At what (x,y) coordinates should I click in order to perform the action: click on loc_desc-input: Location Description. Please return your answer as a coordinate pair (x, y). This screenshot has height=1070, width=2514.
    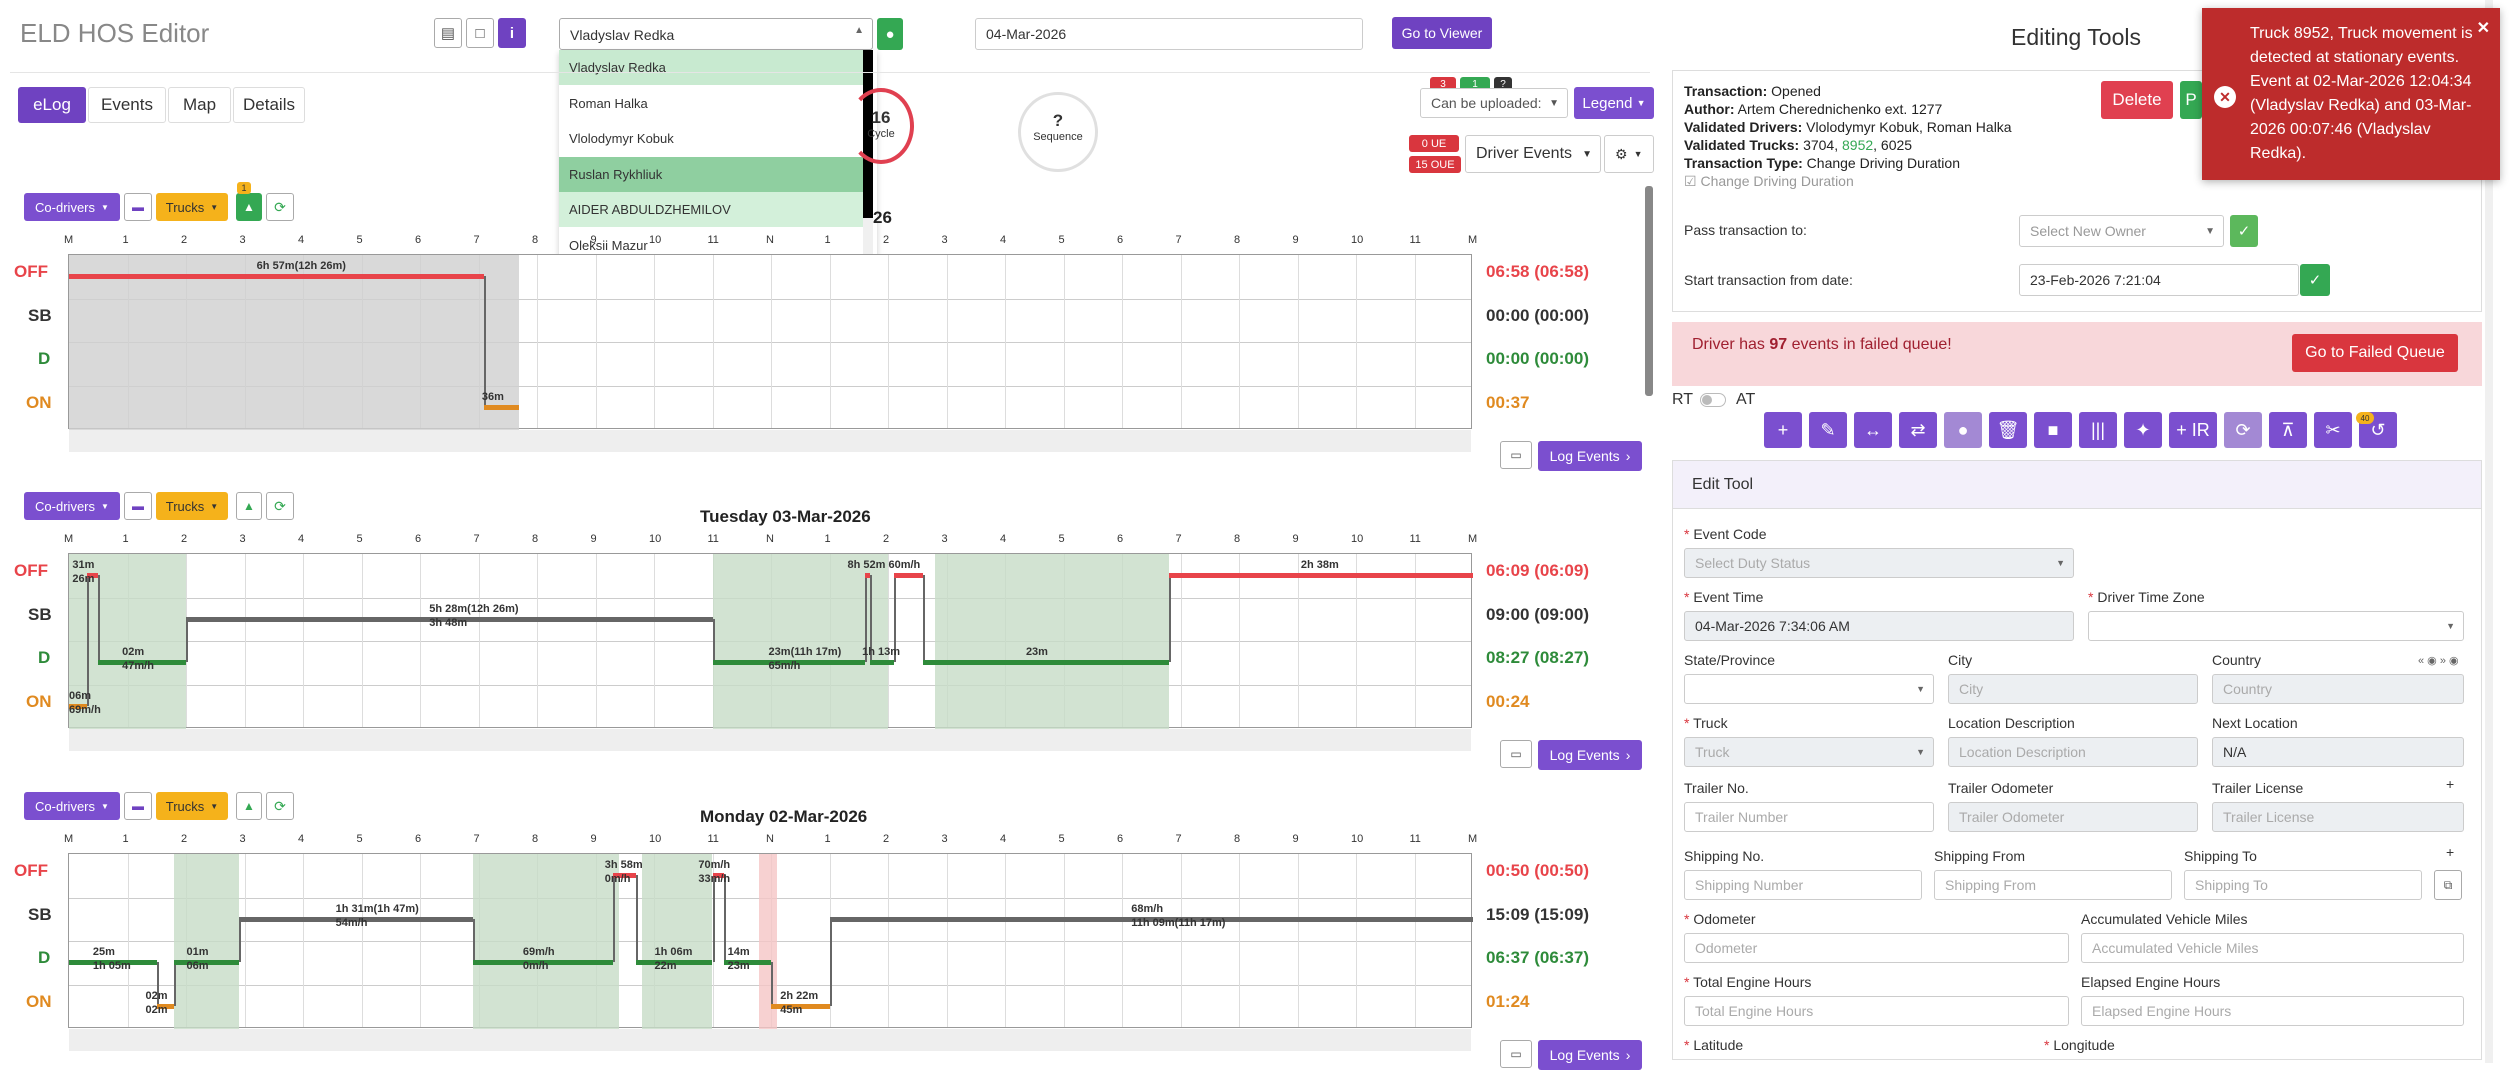
    Looking at the image, I should click on (2073, 752).